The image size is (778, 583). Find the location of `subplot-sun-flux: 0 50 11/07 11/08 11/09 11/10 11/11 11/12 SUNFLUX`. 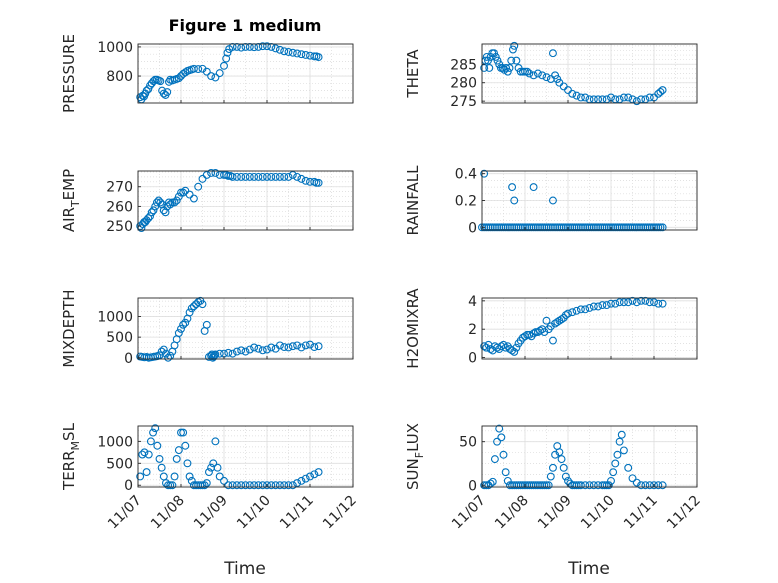

subplot-sun-flux: 0 50 11/07 11/08 11/09 11/10 11/11 11/12 SUNFLUX is located at coordinates (554, 477).